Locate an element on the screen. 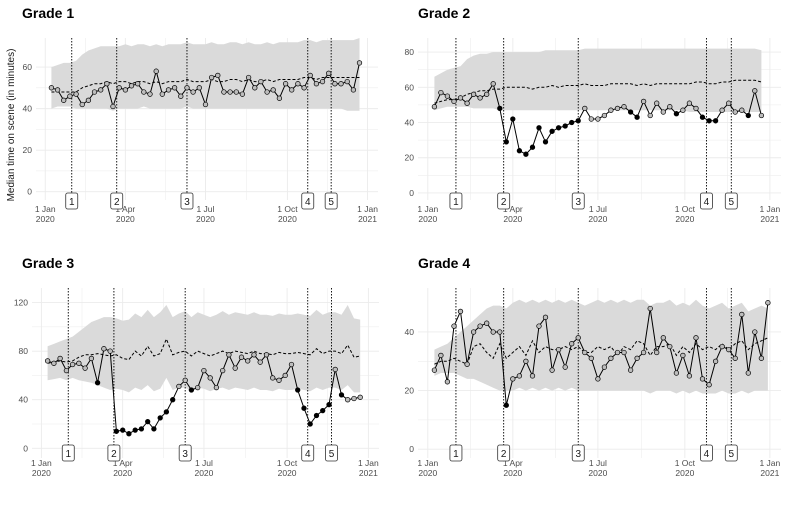 This screenshot has height=509, width=792. x-tick-label: 1 Jul is located at coordinates (598, 463).